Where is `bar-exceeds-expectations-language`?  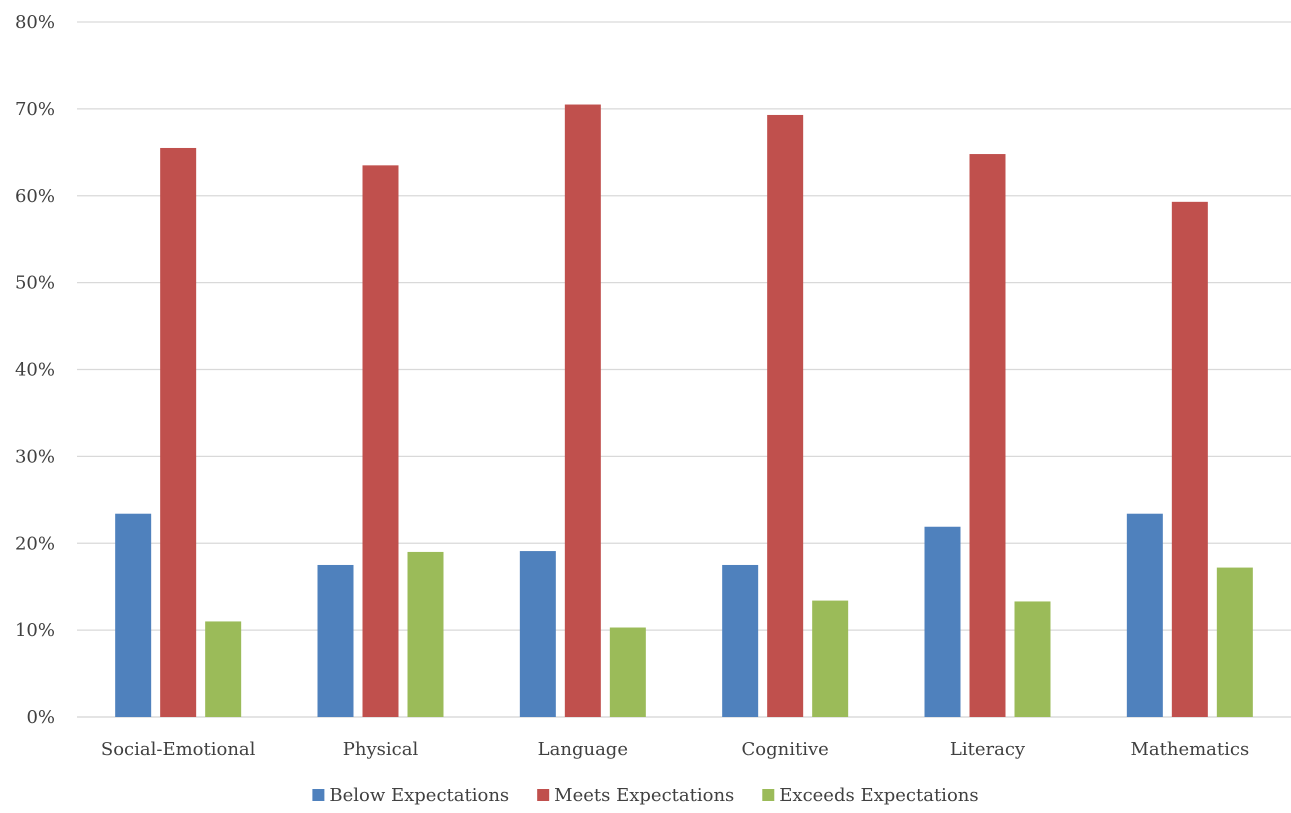
bar-exceeds-expectations-language is located at coordinates (627, 672).